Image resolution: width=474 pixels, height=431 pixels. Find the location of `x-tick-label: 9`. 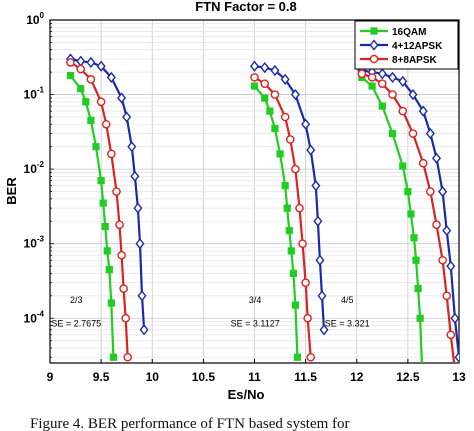

x-tick-label: 9 is located at coordinates (50, 377).